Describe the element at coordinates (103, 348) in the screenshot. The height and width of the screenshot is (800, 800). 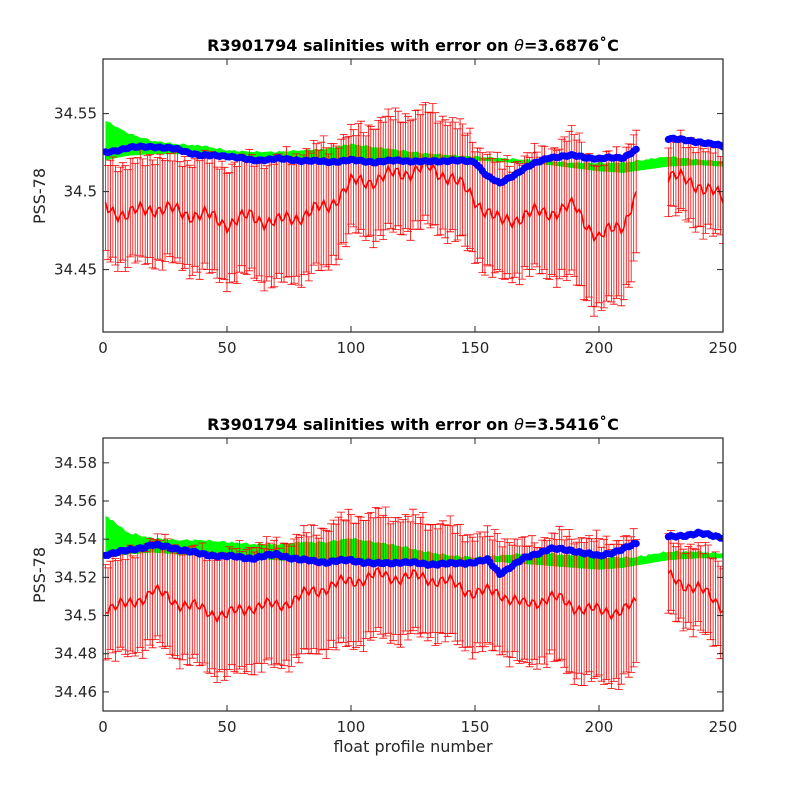
I see `top-chart-x-tick-label: 0` at that location.